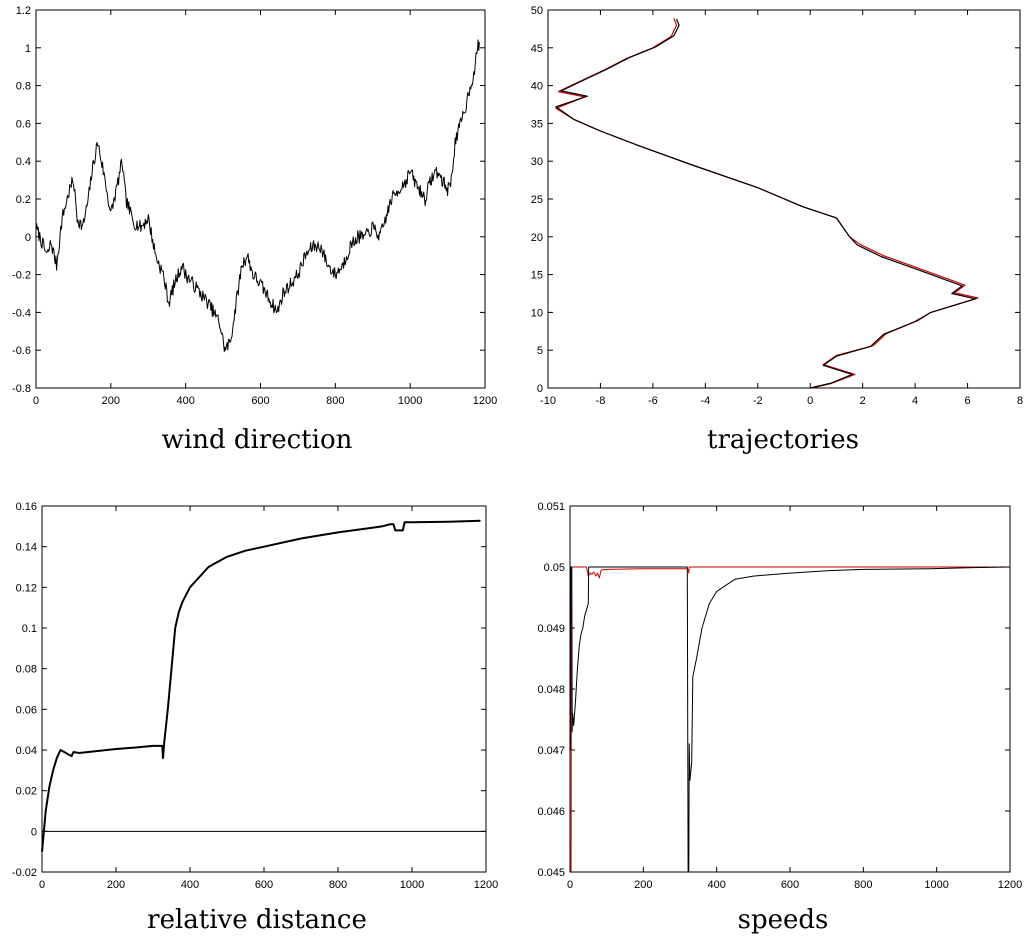 The width and height of the screenshot is (1024, 940). Describe the element at coordinates (554, 568) in the screenshot. I see `y-tick-label: 0.05` at that location.